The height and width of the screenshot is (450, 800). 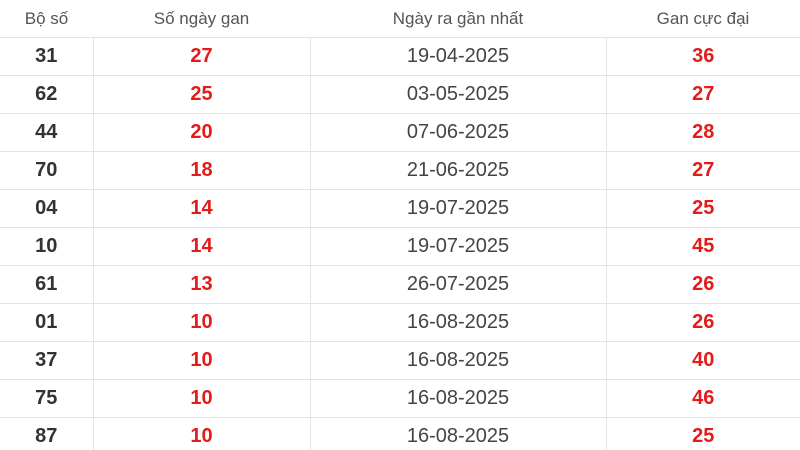 What do you see at coordinates (201, 132) in the screenshot?
I see `gan-days-cell: 20` at bounding box center [201, 132].